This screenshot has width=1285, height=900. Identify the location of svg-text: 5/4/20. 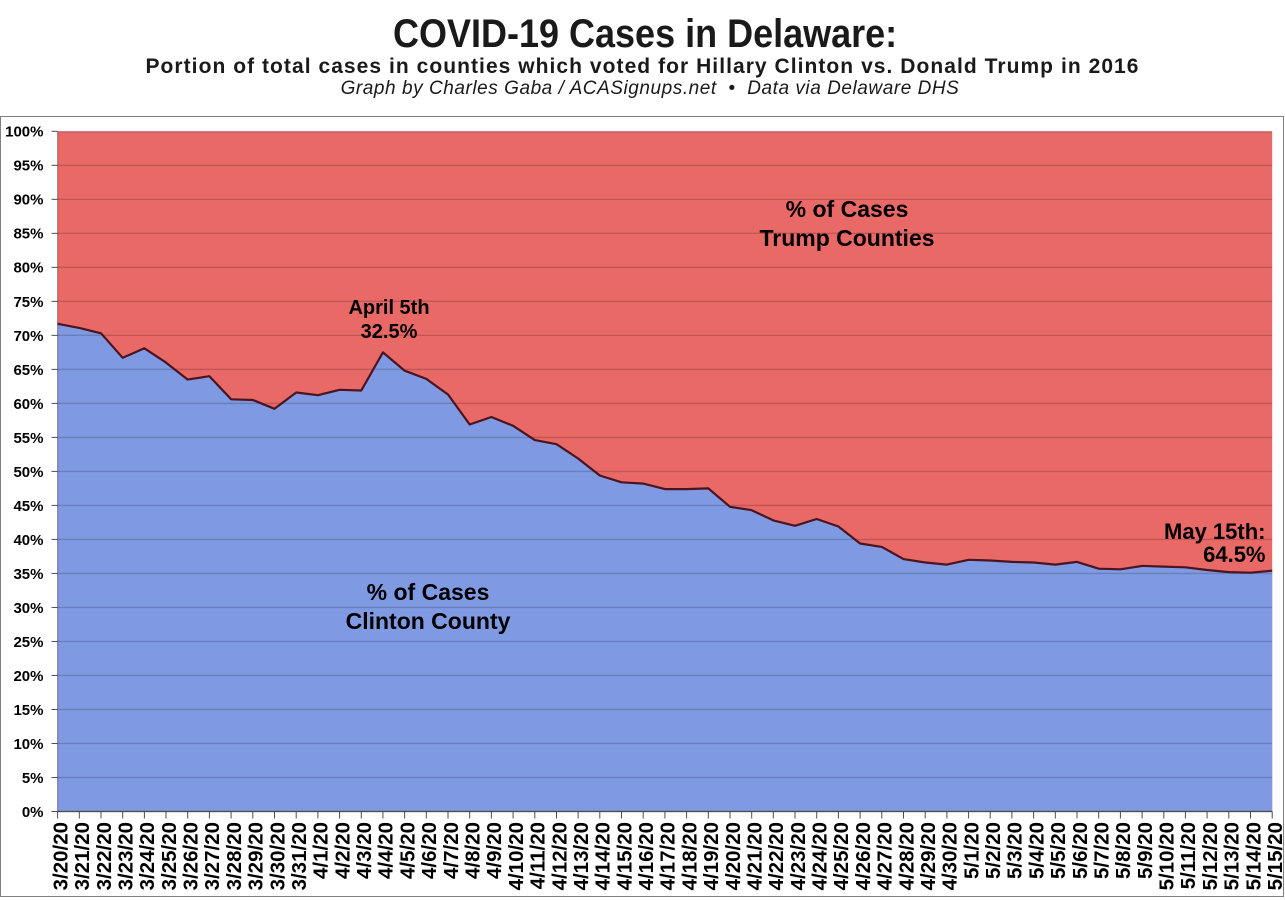
(1036, 850).